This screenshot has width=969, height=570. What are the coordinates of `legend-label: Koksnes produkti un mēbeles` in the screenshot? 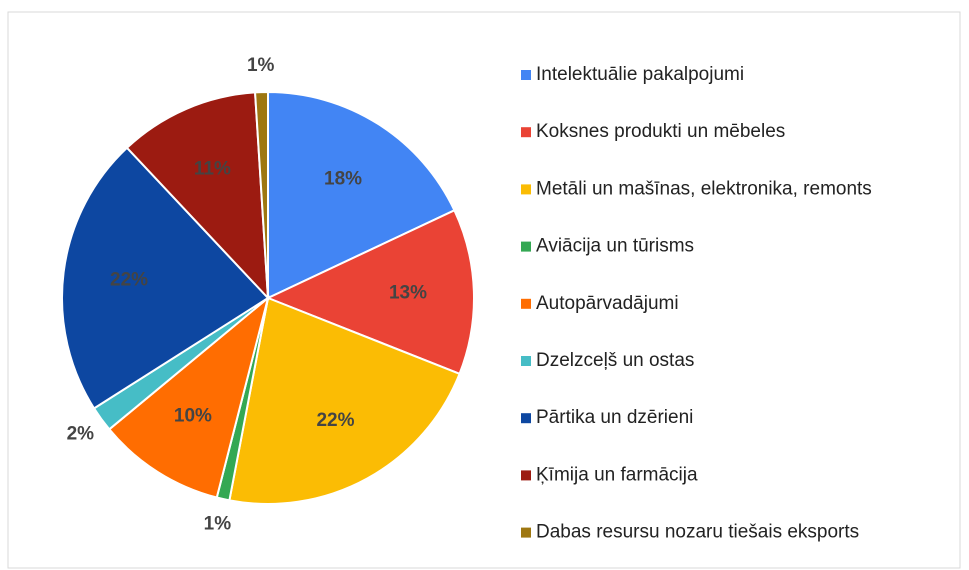 It's located at (660, 131).